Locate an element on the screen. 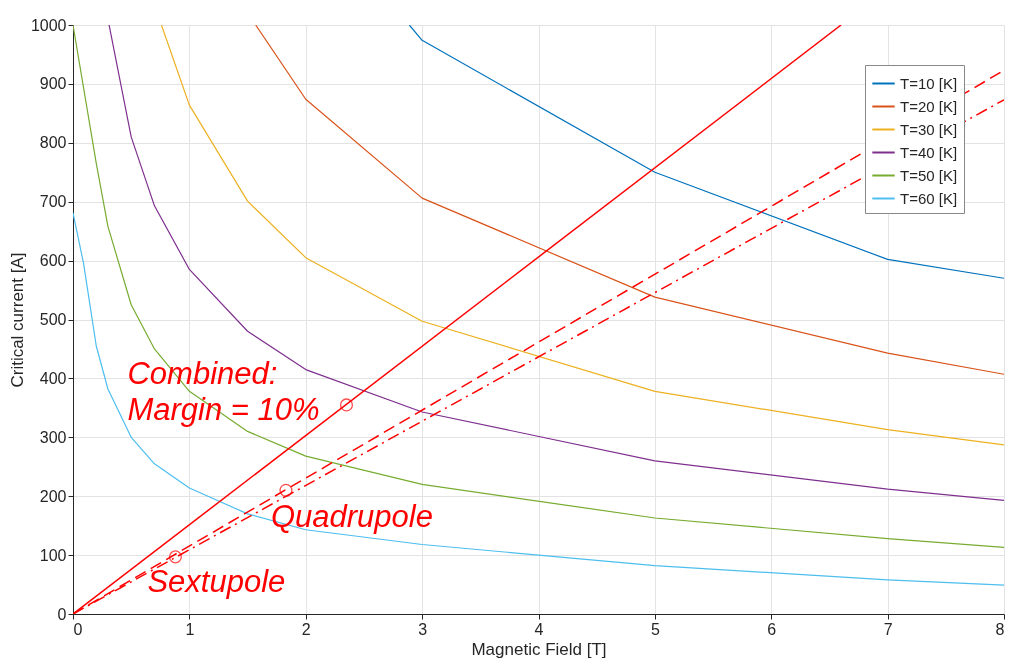 Image resolution: width=1033 pixels, height=666 pixels. y-tick-label: 500 is located at coordinates (53, 319).